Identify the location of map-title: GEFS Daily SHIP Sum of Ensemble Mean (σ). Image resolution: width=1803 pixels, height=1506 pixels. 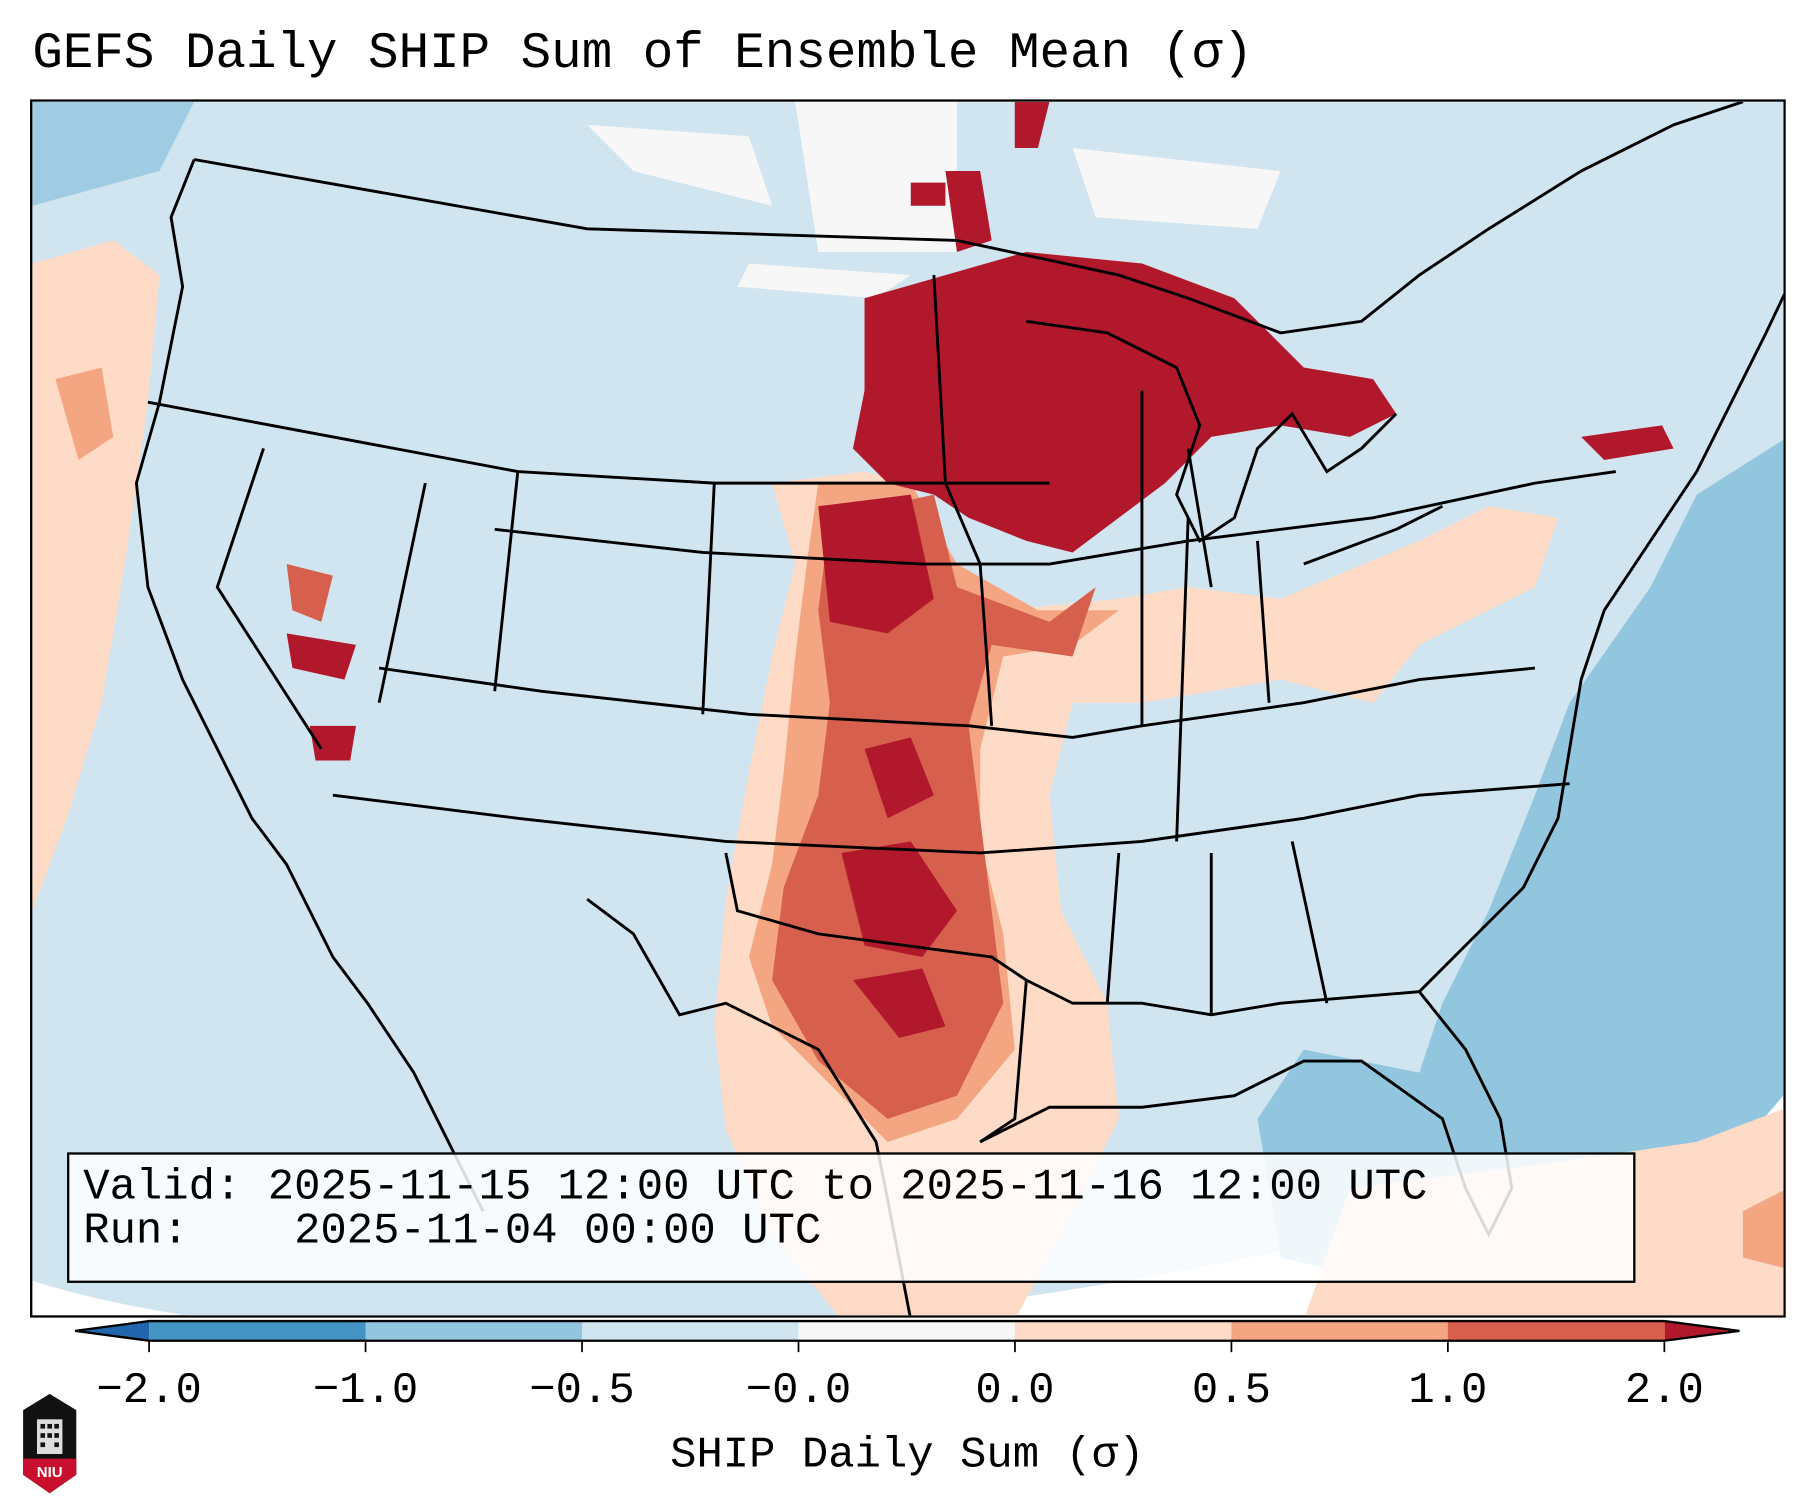
(643, 54).